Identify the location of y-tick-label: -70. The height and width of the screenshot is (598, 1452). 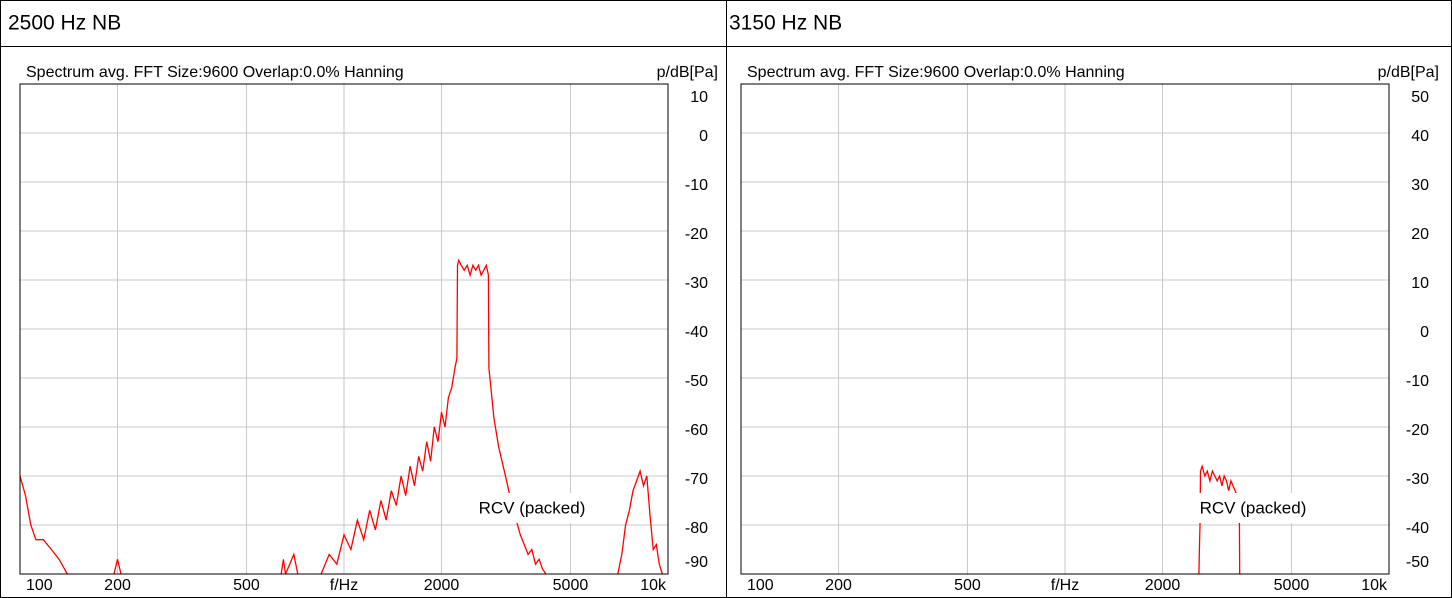
(696, 479).